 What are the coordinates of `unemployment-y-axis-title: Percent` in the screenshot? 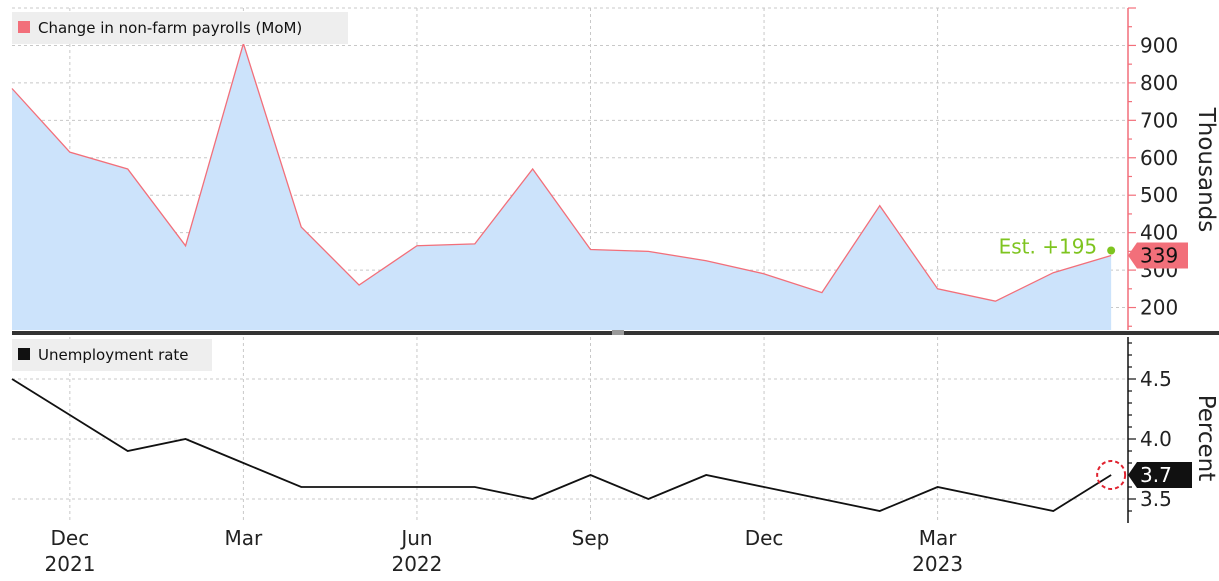 It's located at (1206, 438).